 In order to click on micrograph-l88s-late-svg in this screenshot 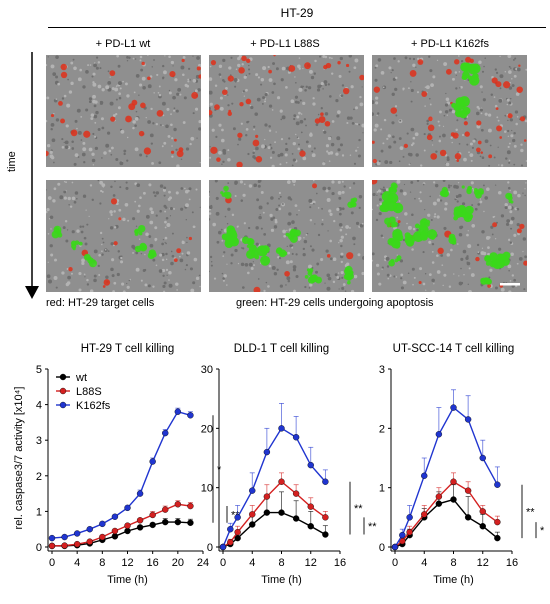, I will do `click(286, 236)`.